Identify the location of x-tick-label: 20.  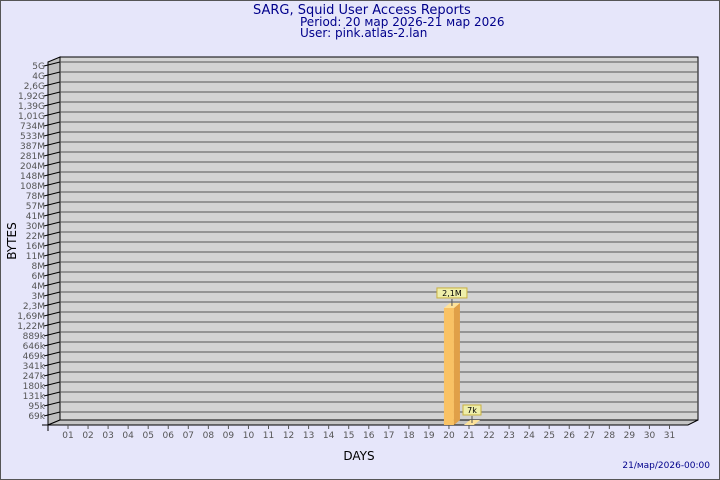
(449, 436).